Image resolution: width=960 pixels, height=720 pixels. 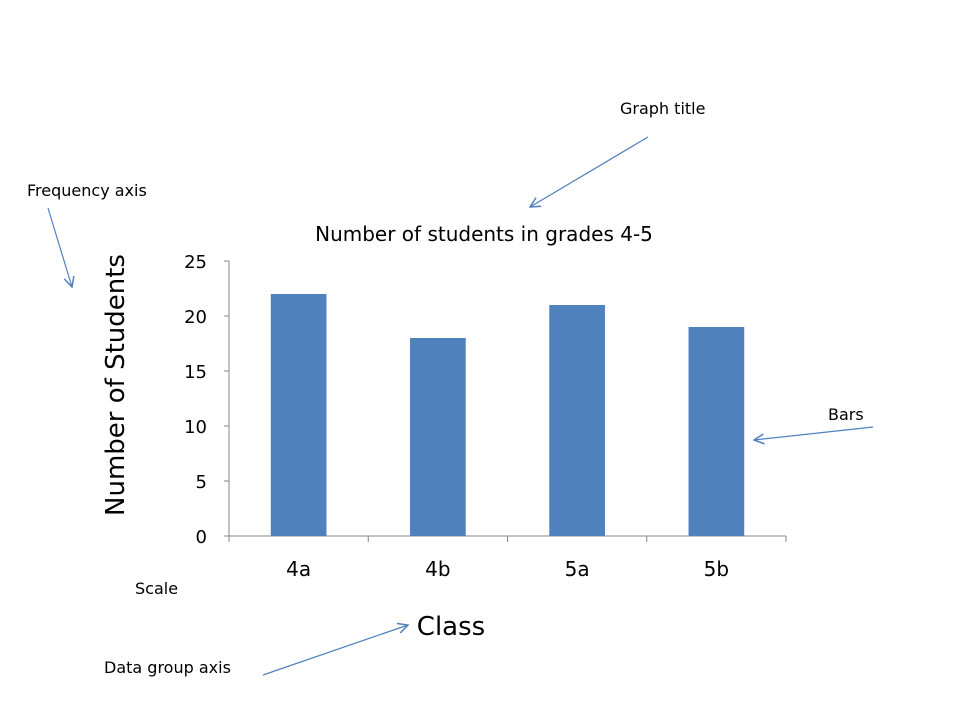 What do you see at coordinates (716, 569) in the screenshot?
I see `x-tick-label: 5b` at bounding box center [716, 569].